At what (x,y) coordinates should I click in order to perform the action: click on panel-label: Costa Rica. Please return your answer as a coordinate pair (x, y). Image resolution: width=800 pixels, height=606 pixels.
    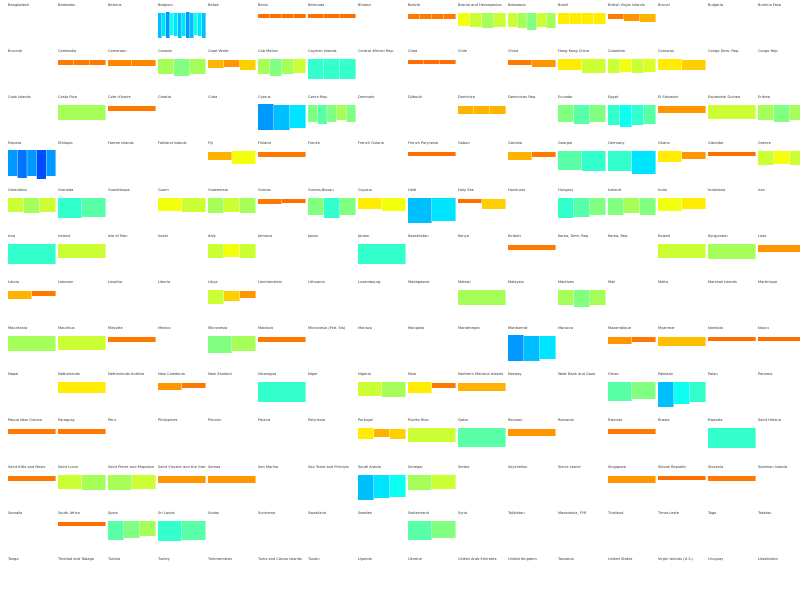
    Looking at the image, I should click on (68, 97).